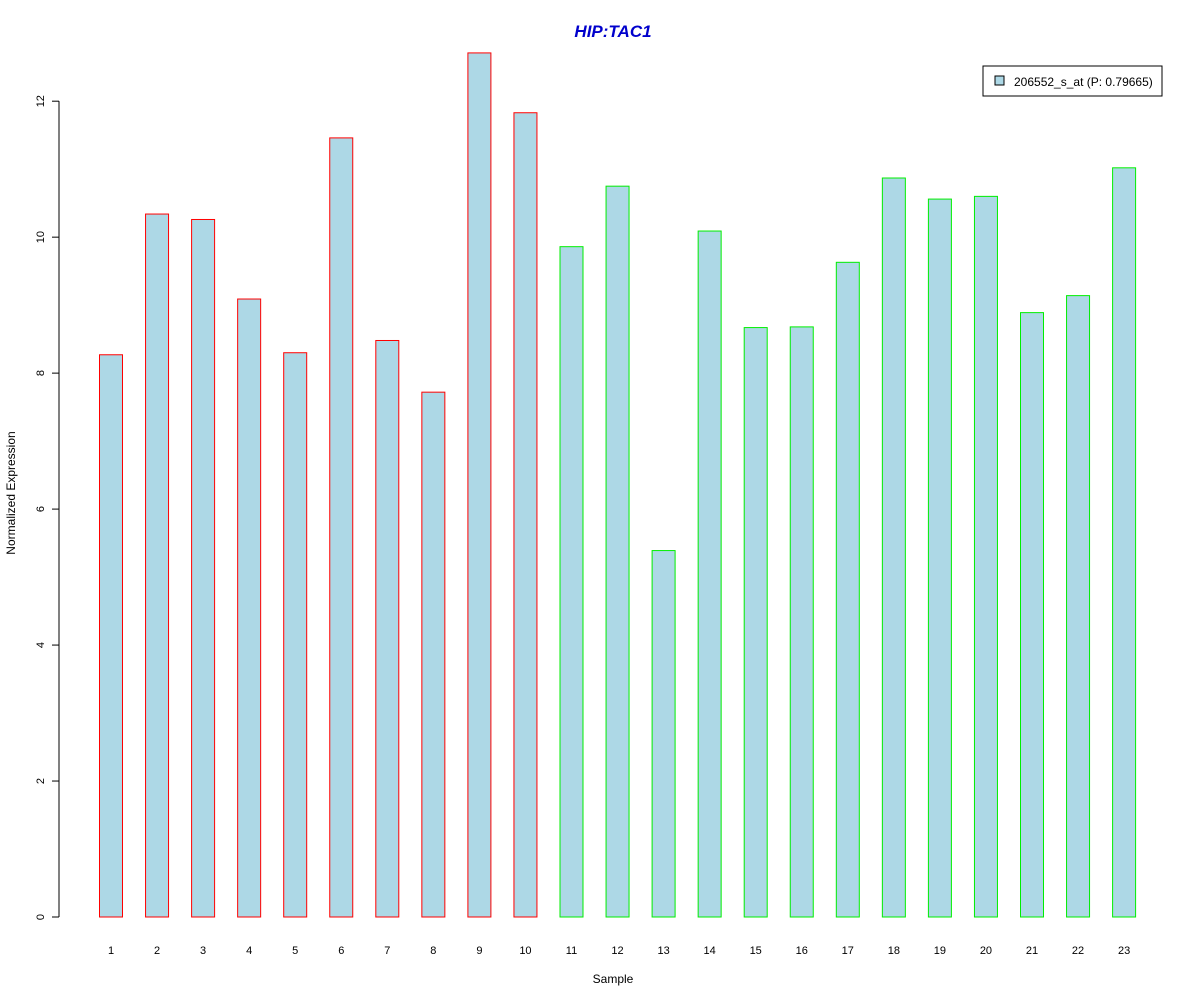  I want to click on y-axis: 0 2 4 6 8 10 12, so click(47, 507).